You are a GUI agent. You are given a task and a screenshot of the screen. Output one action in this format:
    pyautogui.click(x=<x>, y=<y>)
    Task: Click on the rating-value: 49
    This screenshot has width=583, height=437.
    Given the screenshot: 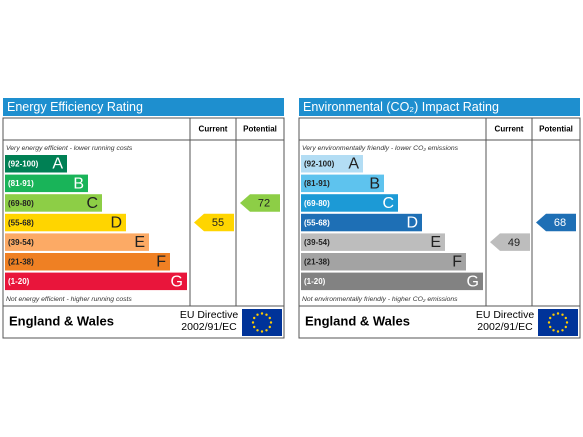 What is the action you would take?
    pyautogui.click(x=514, y=243)
    